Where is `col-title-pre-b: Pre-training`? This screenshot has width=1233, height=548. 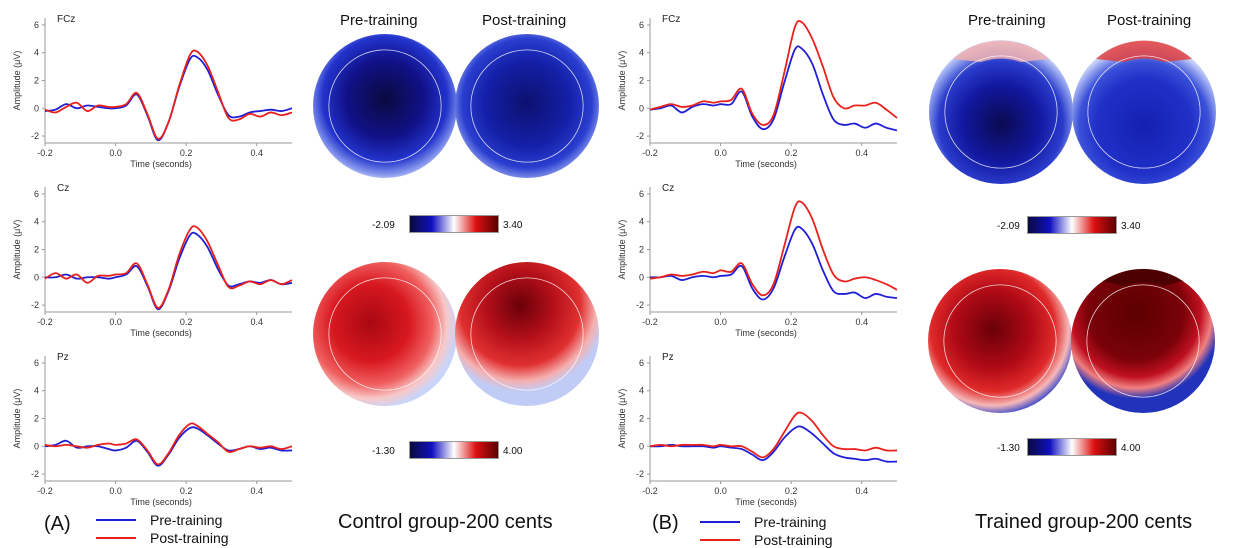 col-title-pre-b: Pre-training is located at coordinates (1007, 20).